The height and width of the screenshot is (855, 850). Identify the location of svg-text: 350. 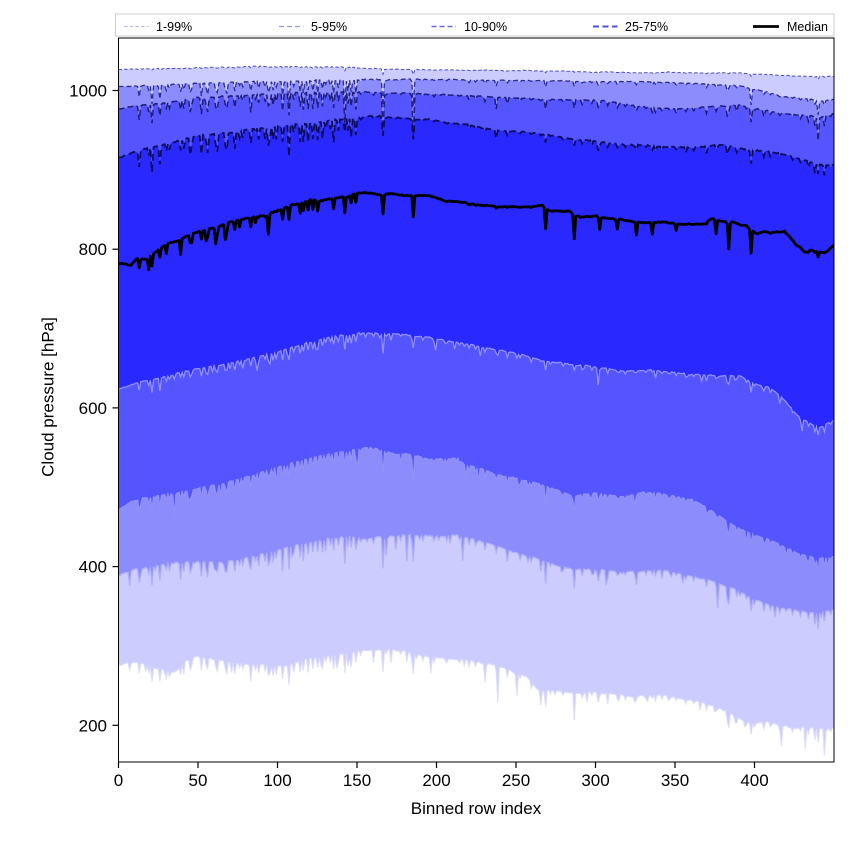
(675, 780).